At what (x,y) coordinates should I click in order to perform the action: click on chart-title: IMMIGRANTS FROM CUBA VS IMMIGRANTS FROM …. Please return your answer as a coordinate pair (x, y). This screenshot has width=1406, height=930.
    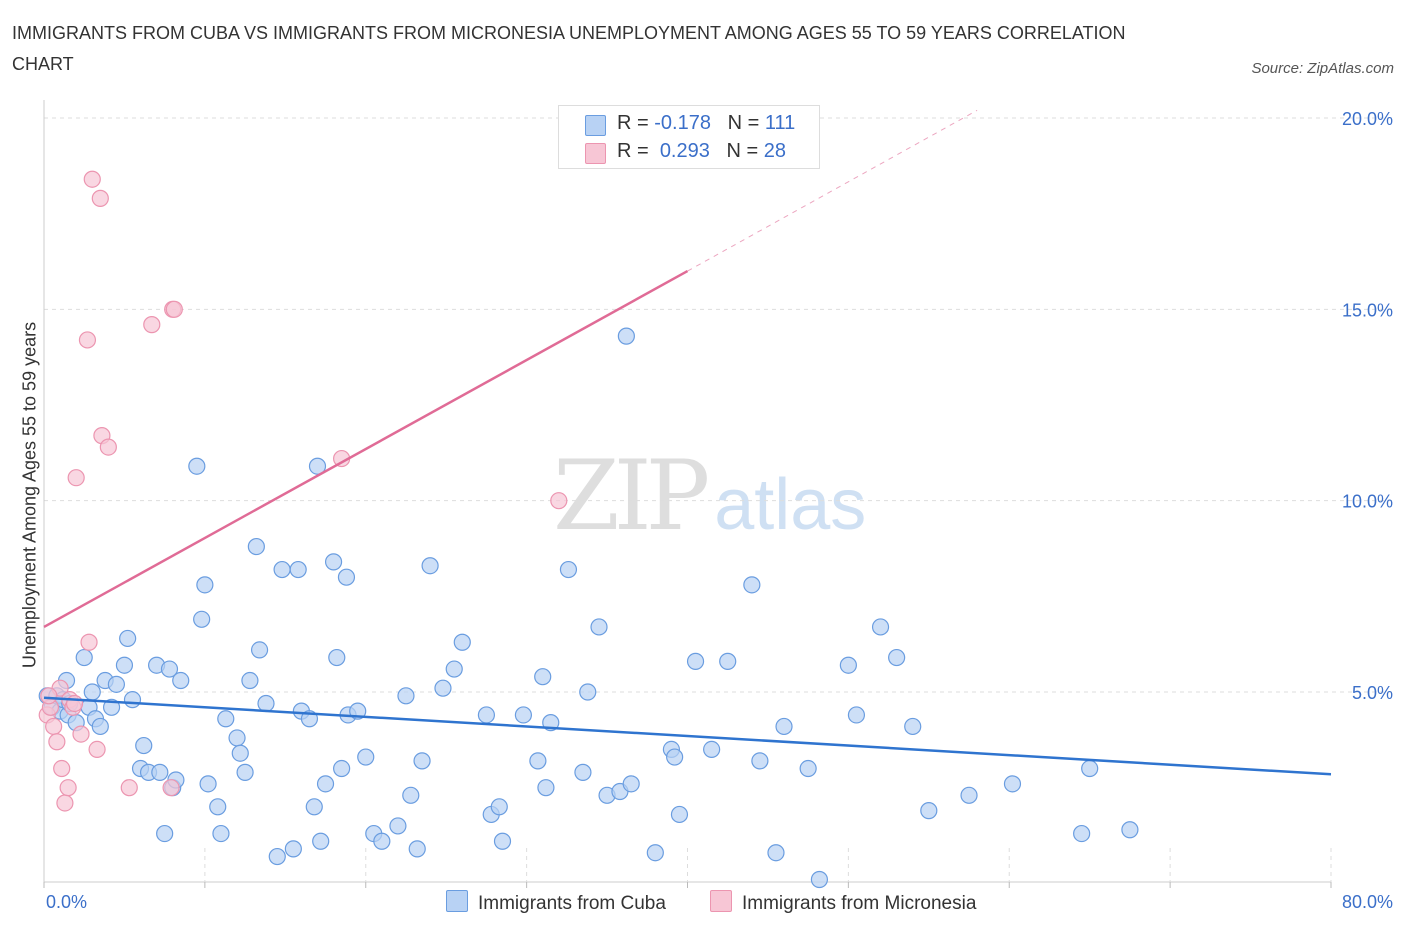
    Looking at the image, I should click on (569, 48).